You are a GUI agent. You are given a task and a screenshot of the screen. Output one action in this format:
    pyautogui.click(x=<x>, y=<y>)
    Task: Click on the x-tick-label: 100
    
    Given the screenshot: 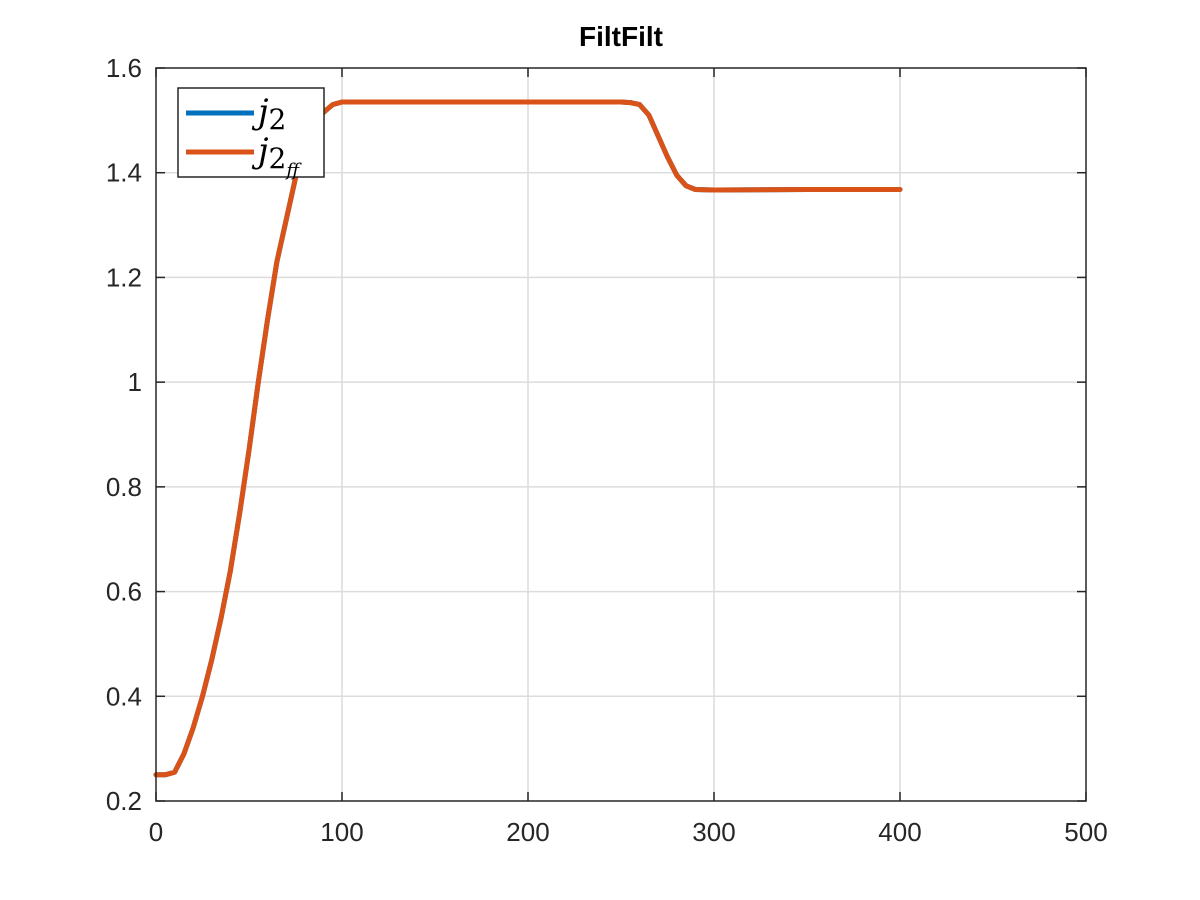 What is the action you would take?
    pyautogui.click(x=341, y=832)
    